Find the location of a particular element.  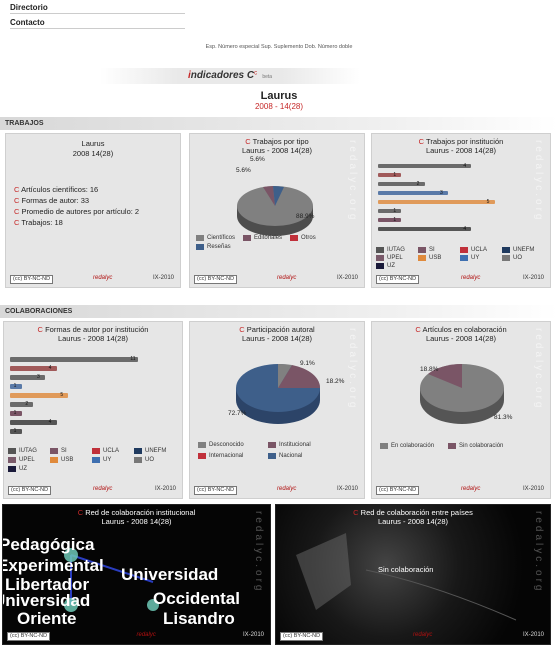

tipo-pie-chart is located at coordinates (275, 211).